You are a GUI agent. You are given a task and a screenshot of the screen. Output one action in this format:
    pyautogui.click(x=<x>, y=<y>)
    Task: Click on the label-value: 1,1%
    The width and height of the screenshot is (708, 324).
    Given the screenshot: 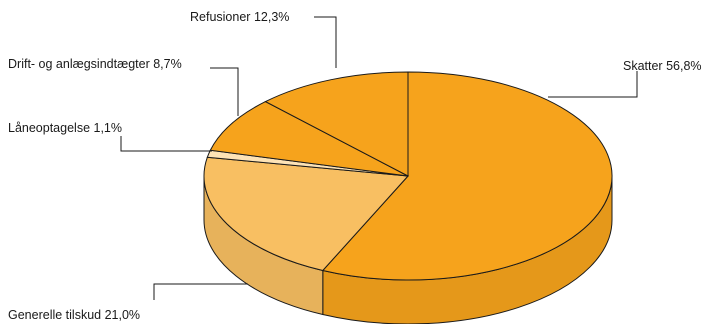 What is the action you would take?
    pyautogui.click(x=108, y=128)
    